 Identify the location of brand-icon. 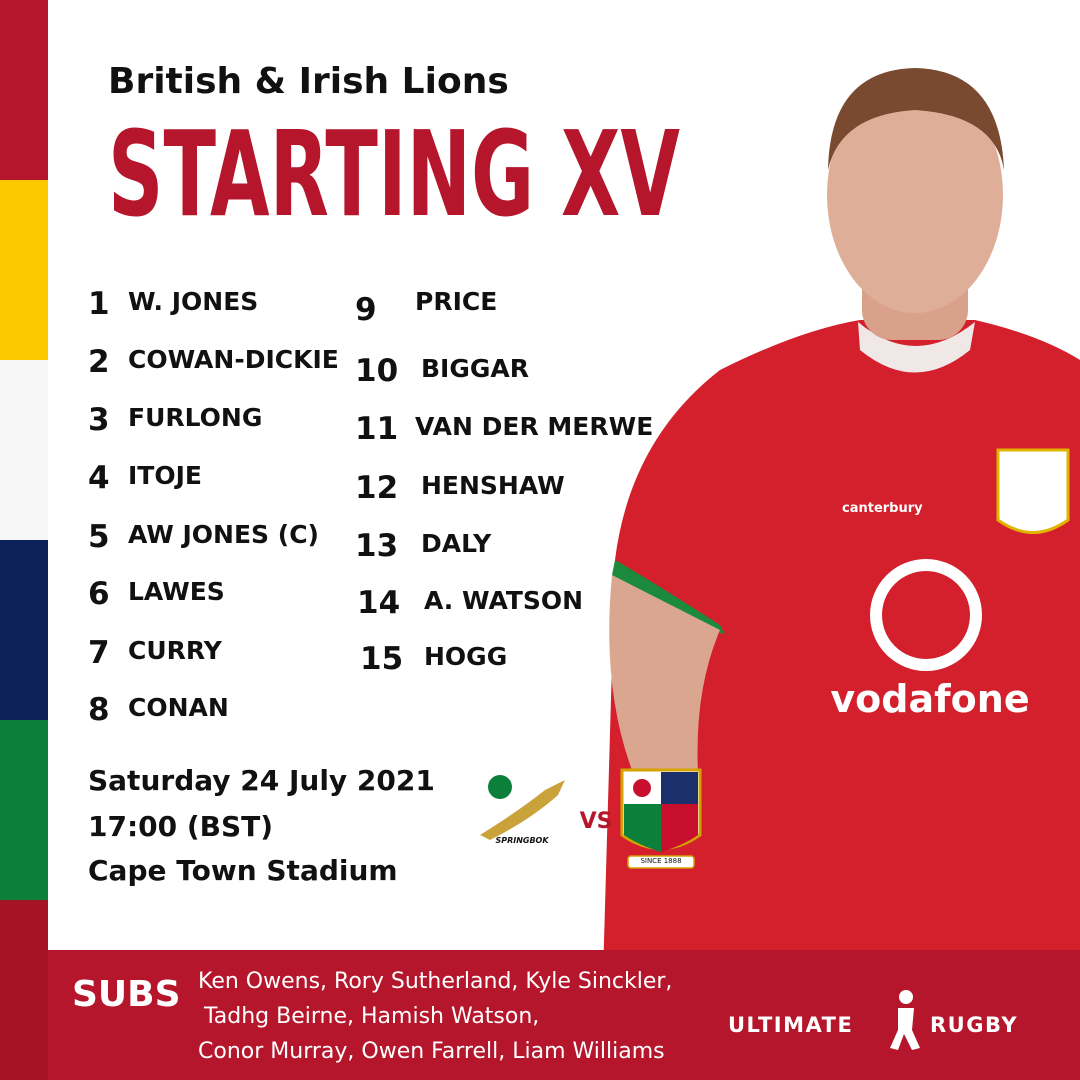
(905, 1020).